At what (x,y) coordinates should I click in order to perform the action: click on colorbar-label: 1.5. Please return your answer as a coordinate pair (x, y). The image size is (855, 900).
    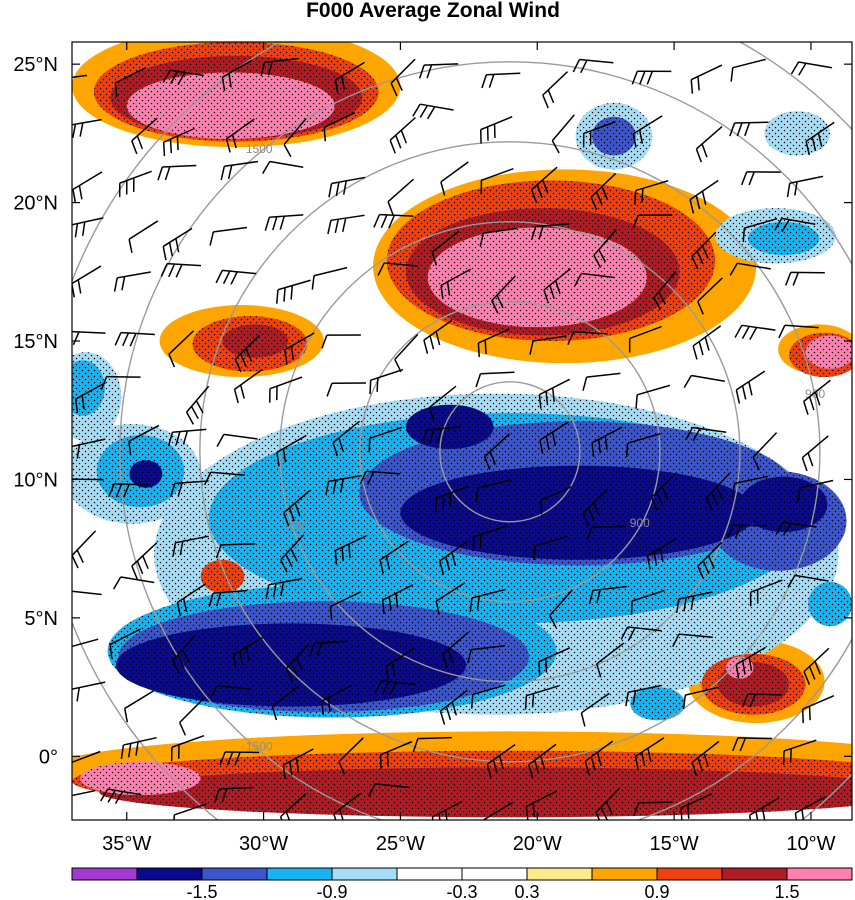
    Looking at the image, I should click on (786, 891).